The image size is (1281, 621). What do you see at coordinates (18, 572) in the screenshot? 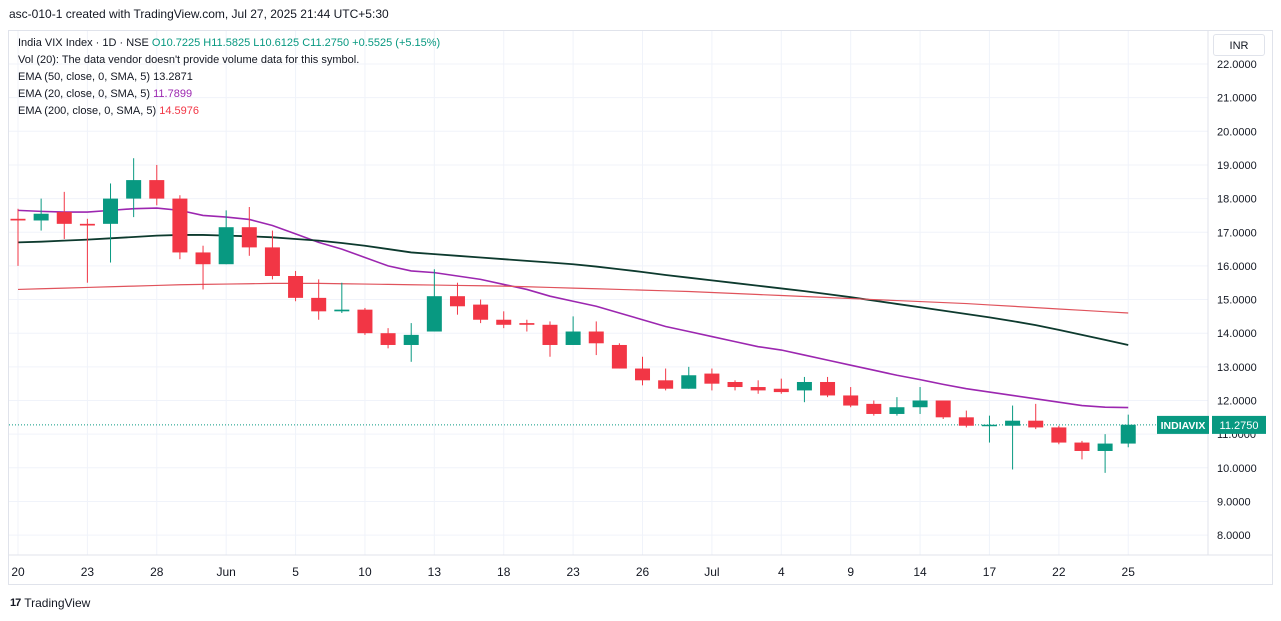
I see `x-tick-label: 20` at bounding box center [18, 572].